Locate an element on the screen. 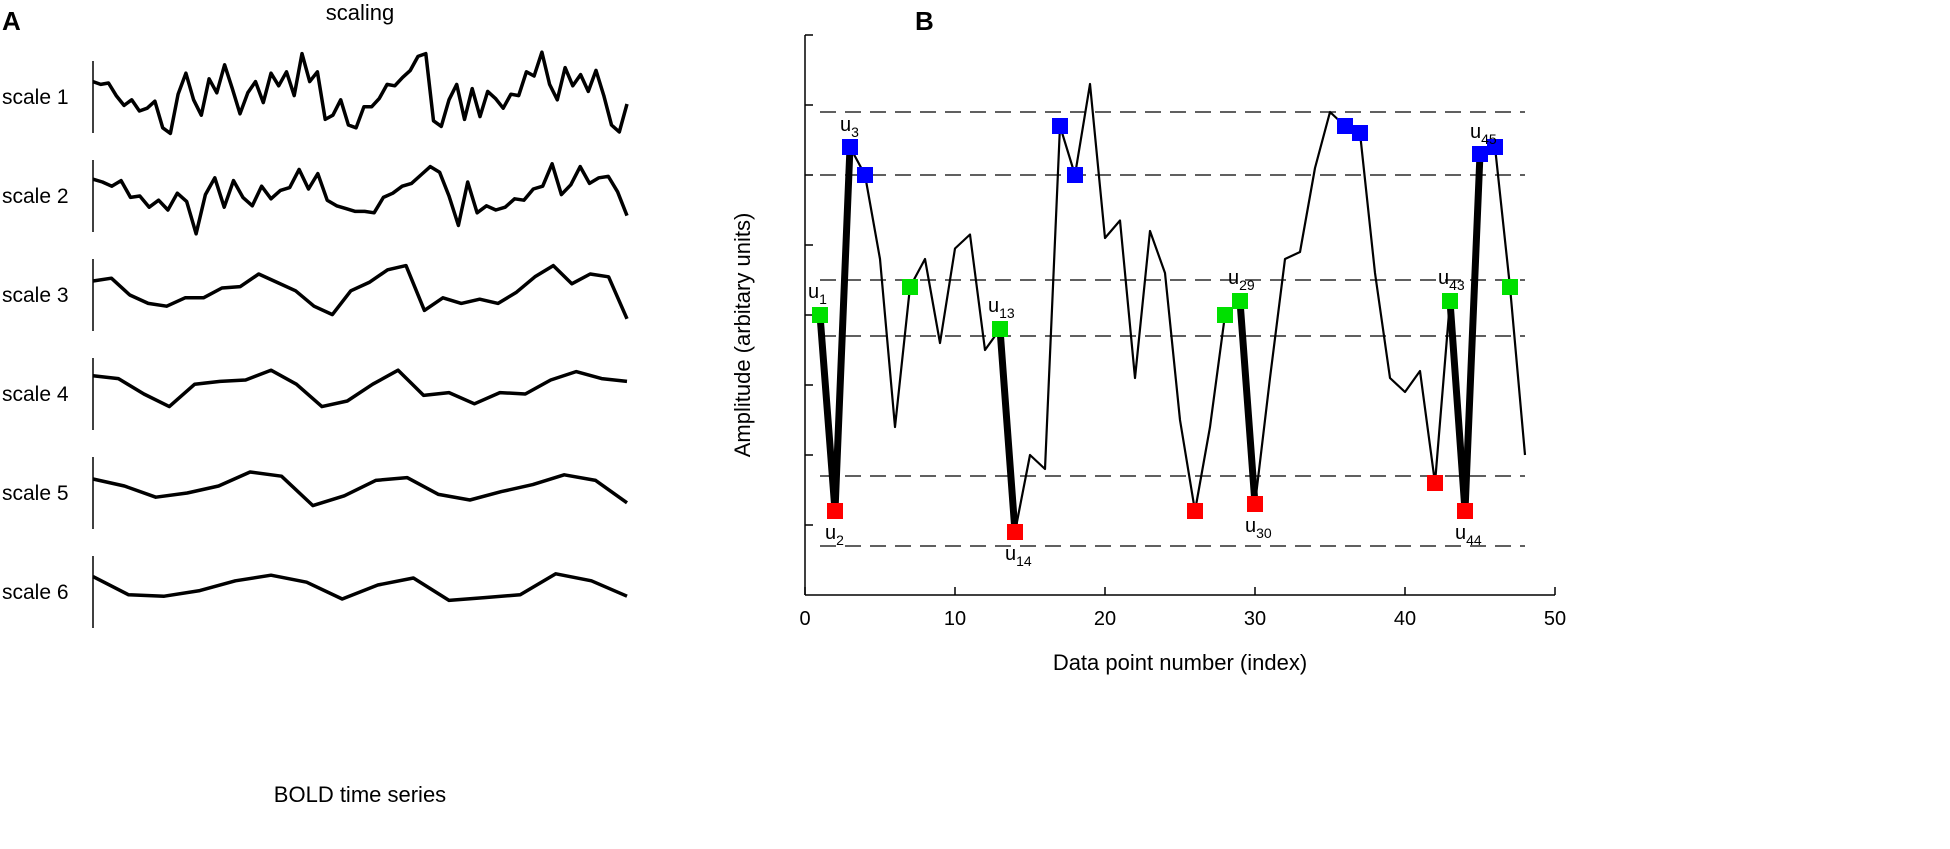 The width and height of the screenshot is (1950, 849). scale-label: scale 6 is located at coordinates (35, 592).